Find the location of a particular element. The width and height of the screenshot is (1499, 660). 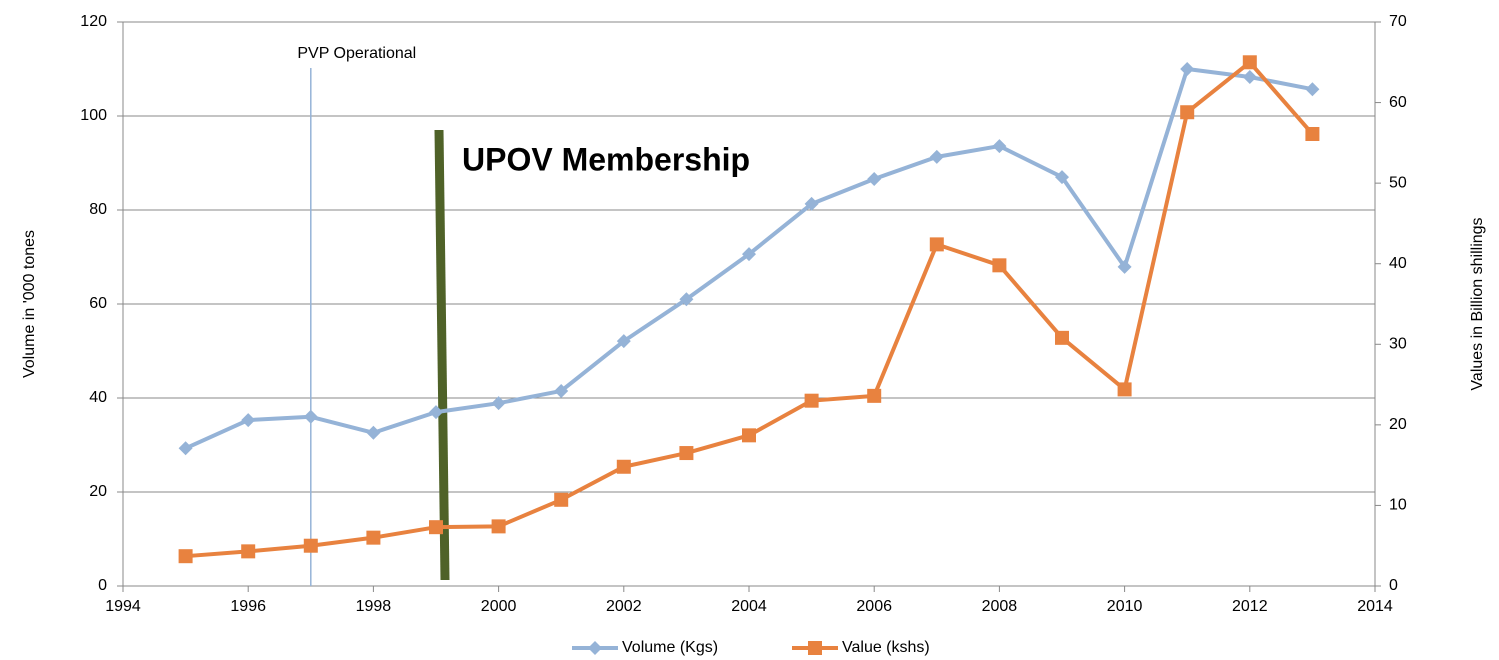

y-tick-label: 100 is located at coordinates (93, 115).